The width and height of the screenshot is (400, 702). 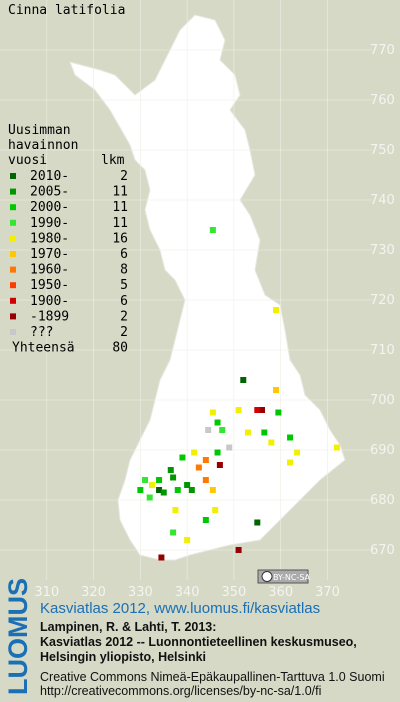 What do you see at coordinates (49, 316) in the screenshot?
I see `legend-label: -1899` at bounding box center [49, 316].